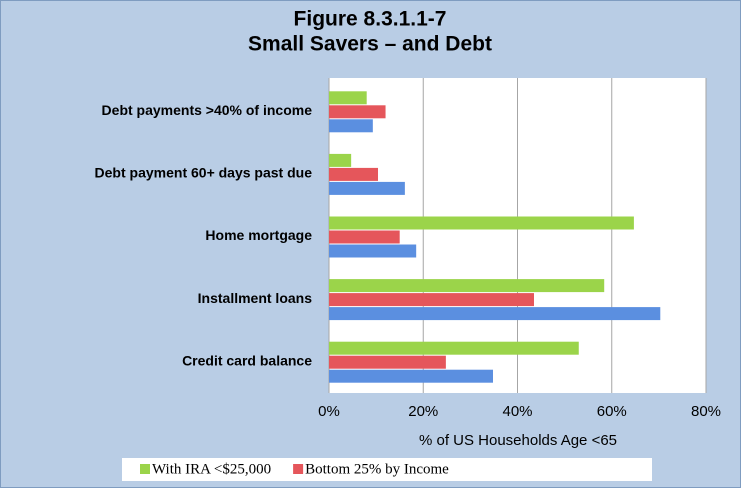 This screenshot has height=493, width=741. Describe the element at coordinates (207, 110) in the screenshot. I see `y-tick-label: Debt payments >40% of income` at that location.